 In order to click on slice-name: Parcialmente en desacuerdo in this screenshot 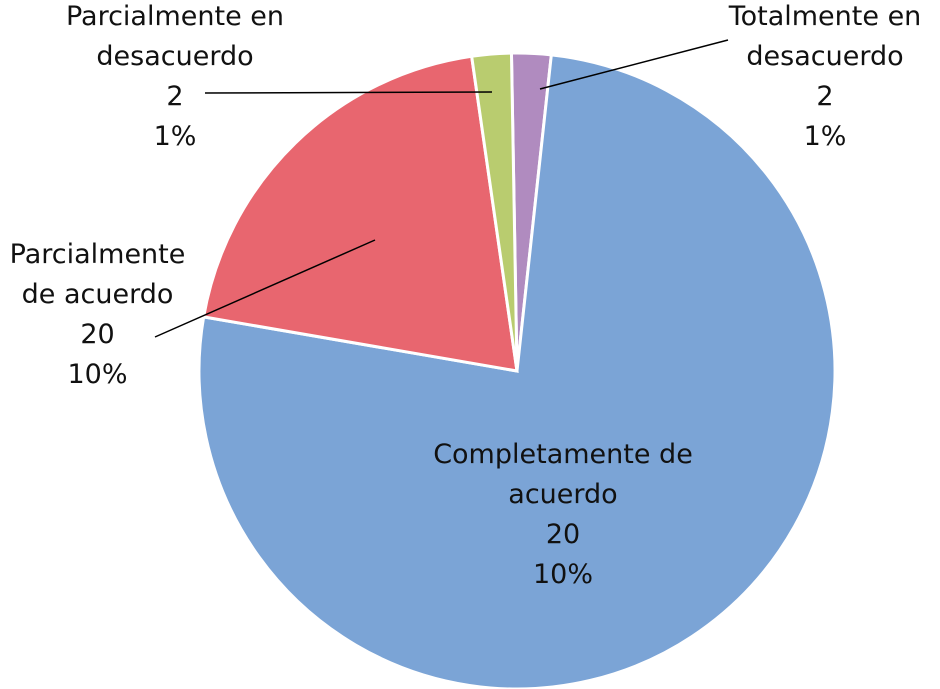, I will do `click(175, 36)`.